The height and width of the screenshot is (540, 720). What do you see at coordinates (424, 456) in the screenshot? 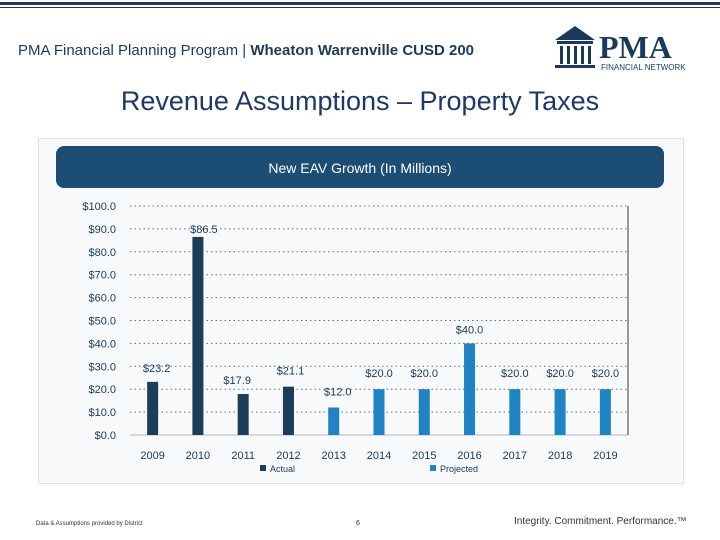
I see `x-tick-label: 2015` at bounding box center [424, 456].